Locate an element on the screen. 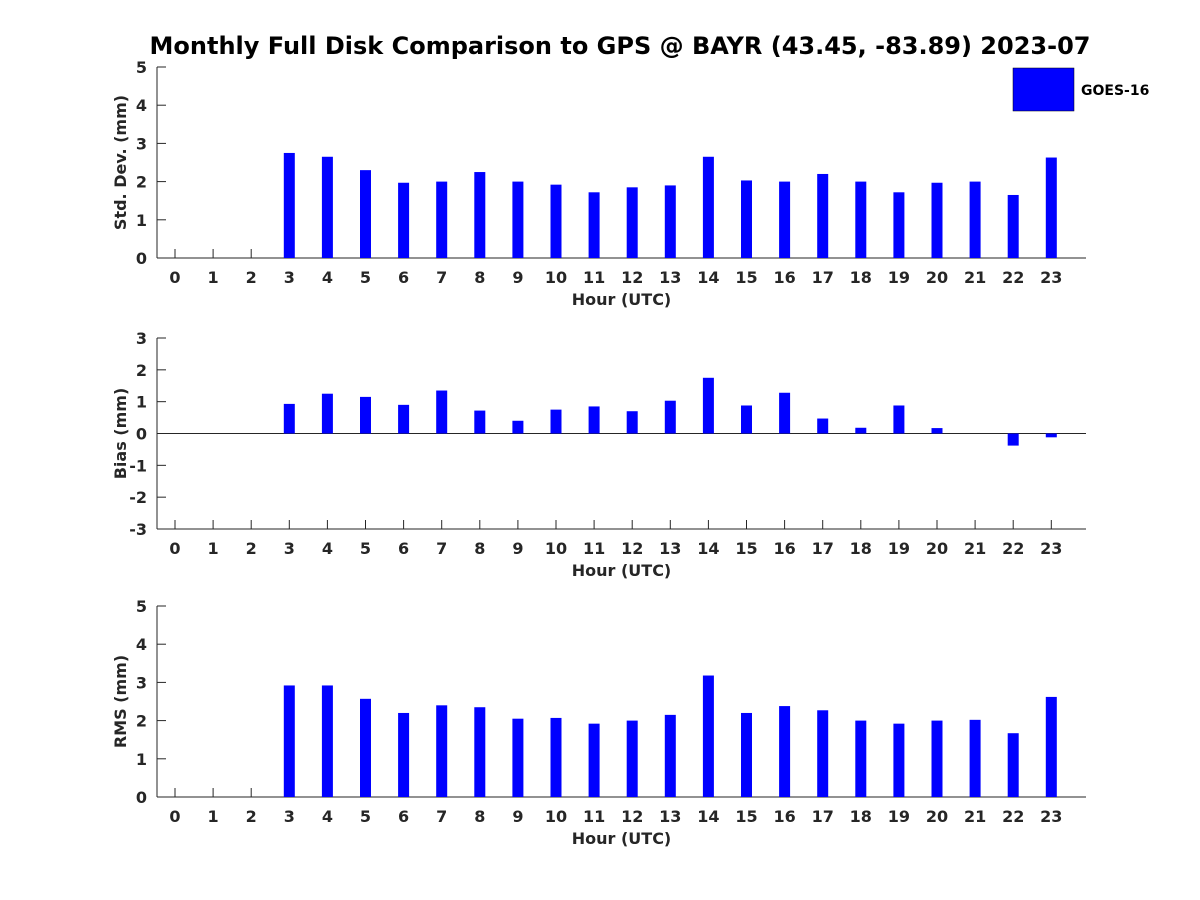 Image resolution: width=1200 pixels, height=900 pixels. y-tick-label: 4 is located at coordinates (141, 105).